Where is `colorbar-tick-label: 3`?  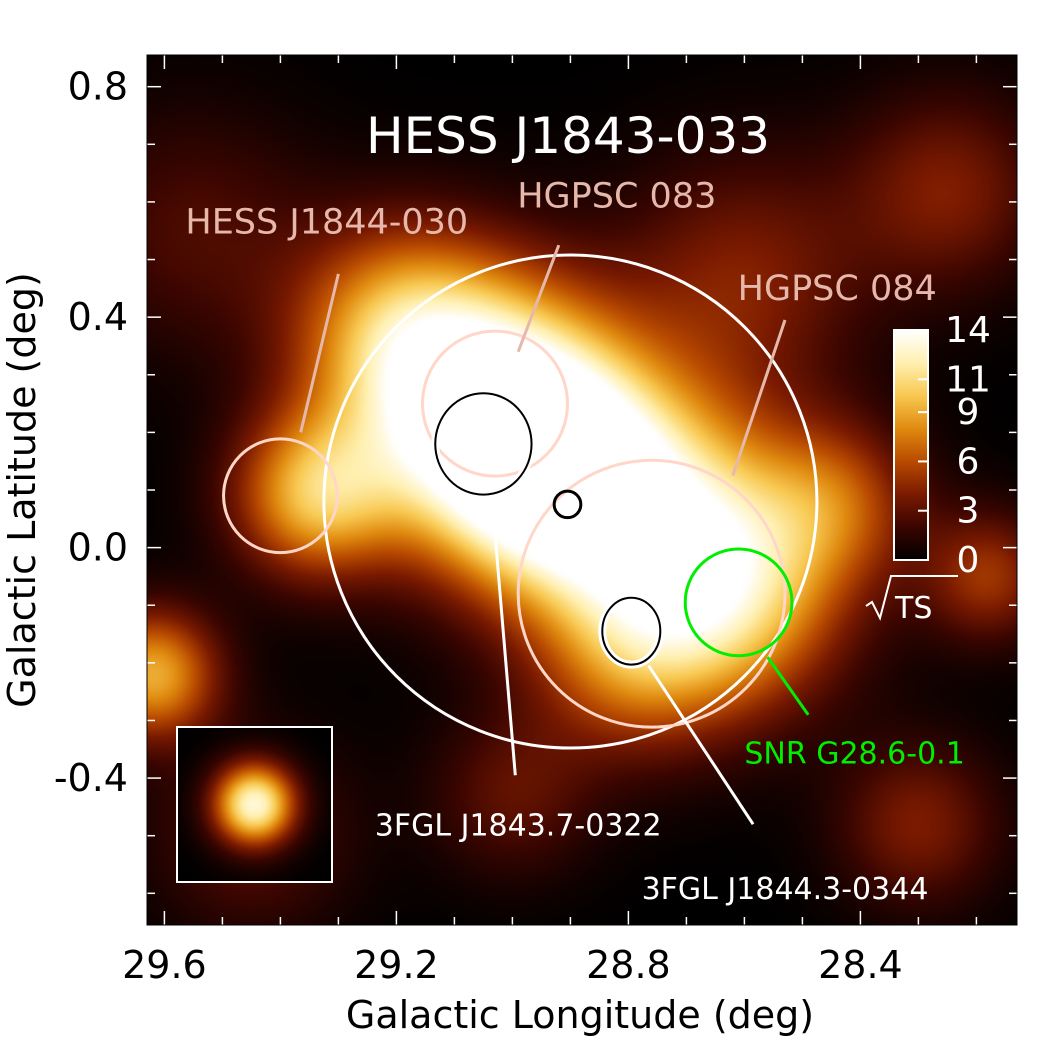 colorbar-tick-label: 3 is located at coordinates (968, 511).